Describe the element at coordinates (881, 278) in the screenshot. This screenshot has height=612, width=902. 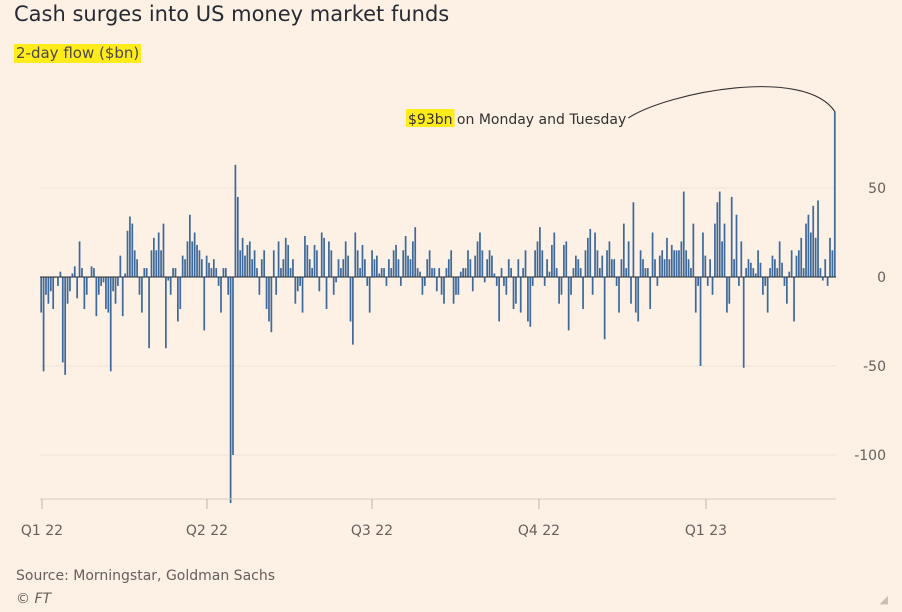
I see `y-tick-label: 0` at that location.